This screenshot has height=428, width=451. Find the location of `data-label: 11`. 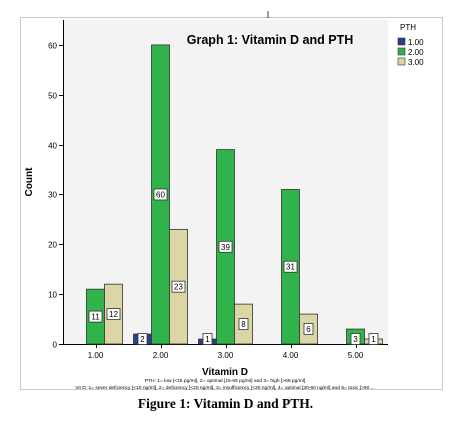

data-label: 11 is located at coordinates (95, 317).